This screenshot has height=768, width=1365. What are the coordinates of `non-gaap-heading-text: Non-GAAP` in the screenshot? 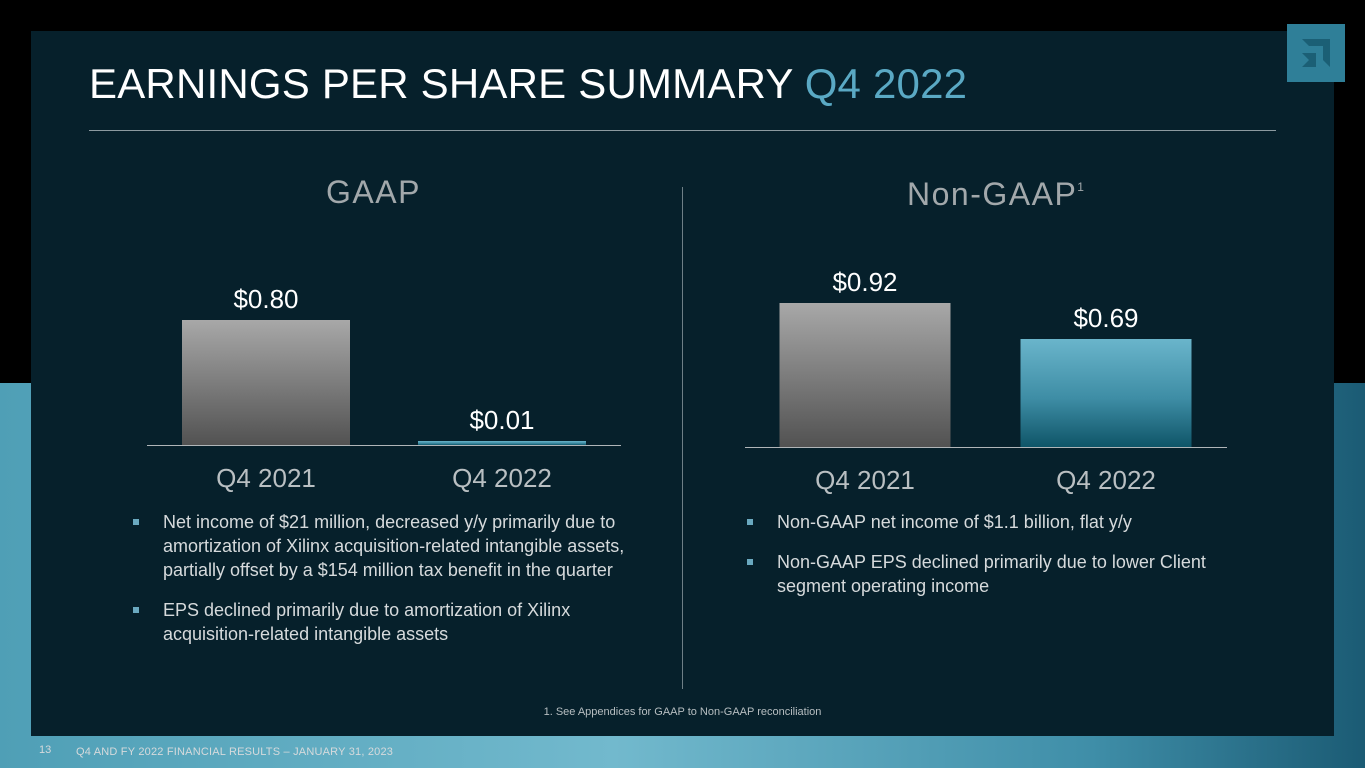 It's located at (992, 194).